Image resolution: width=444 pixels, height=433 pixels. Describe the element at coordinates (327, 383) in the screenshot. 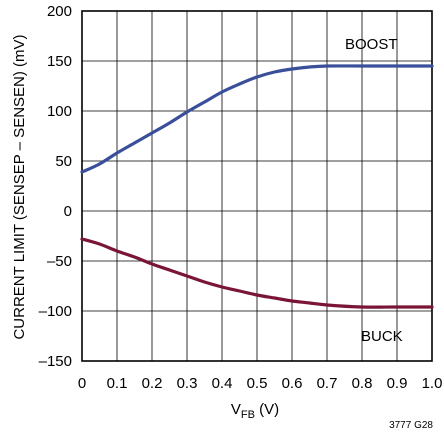

I see `x-tick-label: 0.7` at that location.